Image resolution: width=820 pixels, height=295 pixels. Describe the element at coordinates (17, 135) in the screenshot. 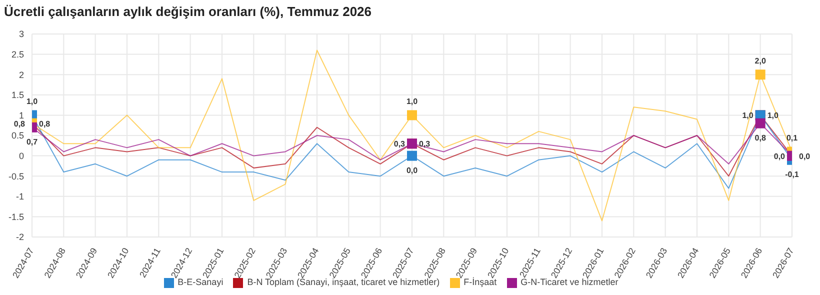

I see `y-tick-label: 0.5` at that location.